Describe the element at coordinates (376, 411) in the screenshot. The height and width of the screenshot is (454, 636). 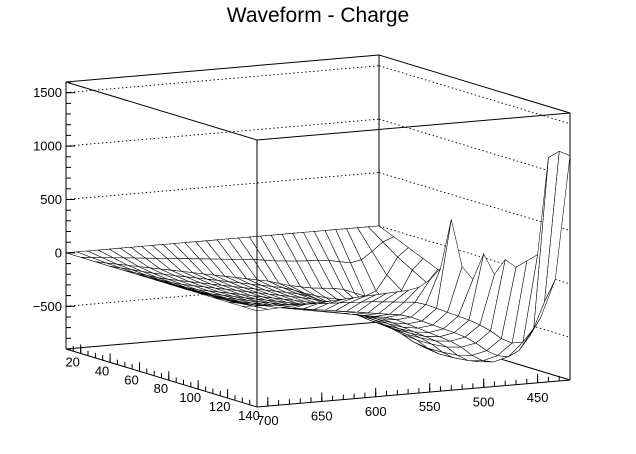
I see `y-tick-label: 600` at that location.